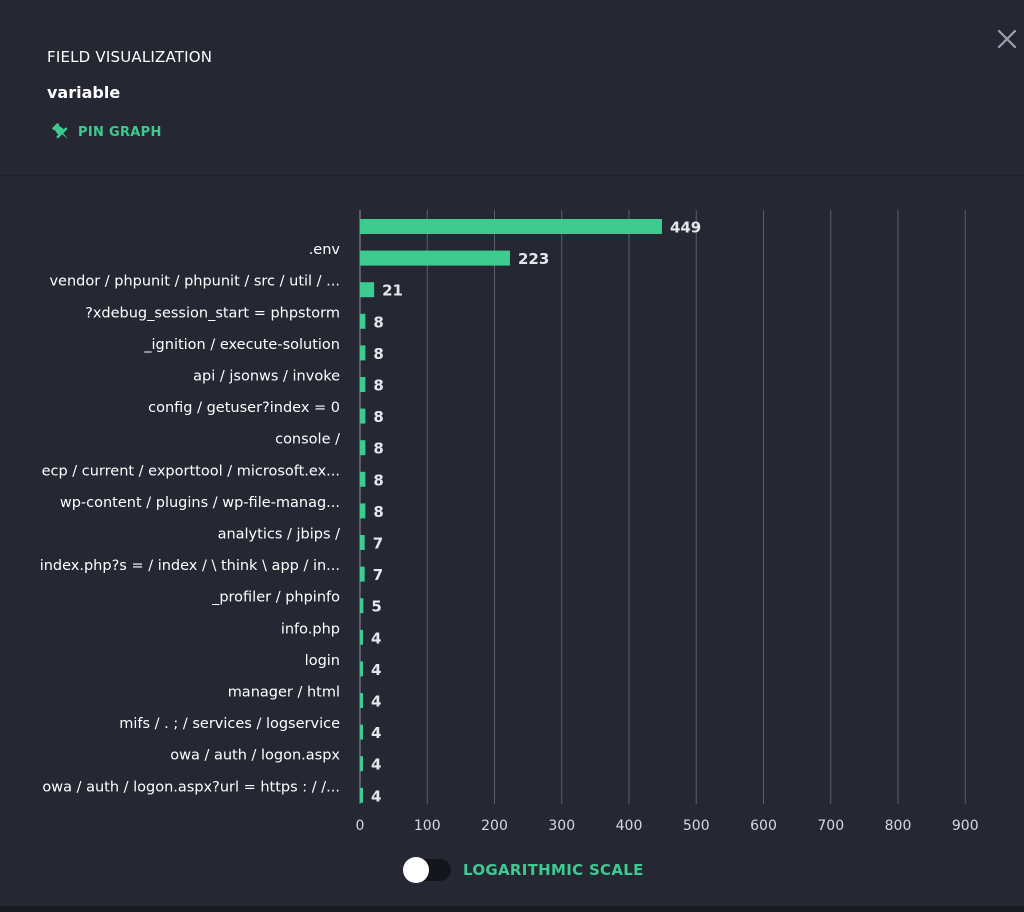 The width and height of the screenshot is (1024, 912). I want to click on log-scale-control: LOGARITHMIC SCALE, so click(523, 870).